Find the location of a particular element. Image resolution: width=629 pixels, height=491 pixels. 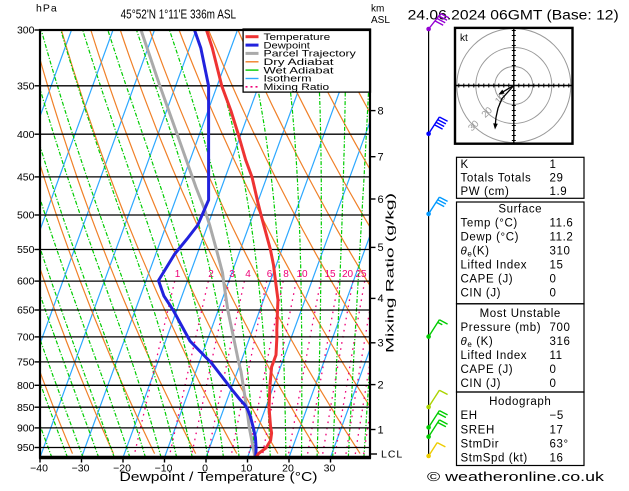

svg-text: SREH is located at coordinates (478, 431).